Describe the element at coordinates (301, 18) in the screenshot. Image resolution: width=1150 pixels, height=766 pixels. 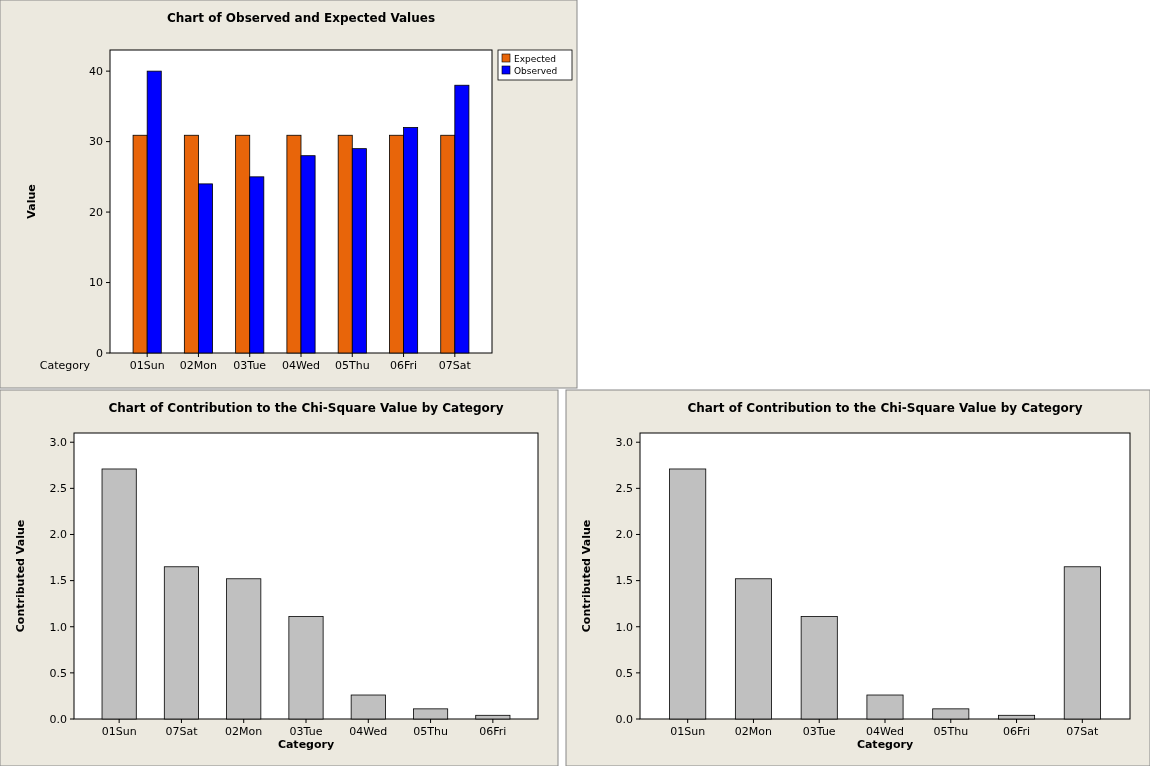
I see `chart-title: Chart of Observed and Expected Values` at that location.